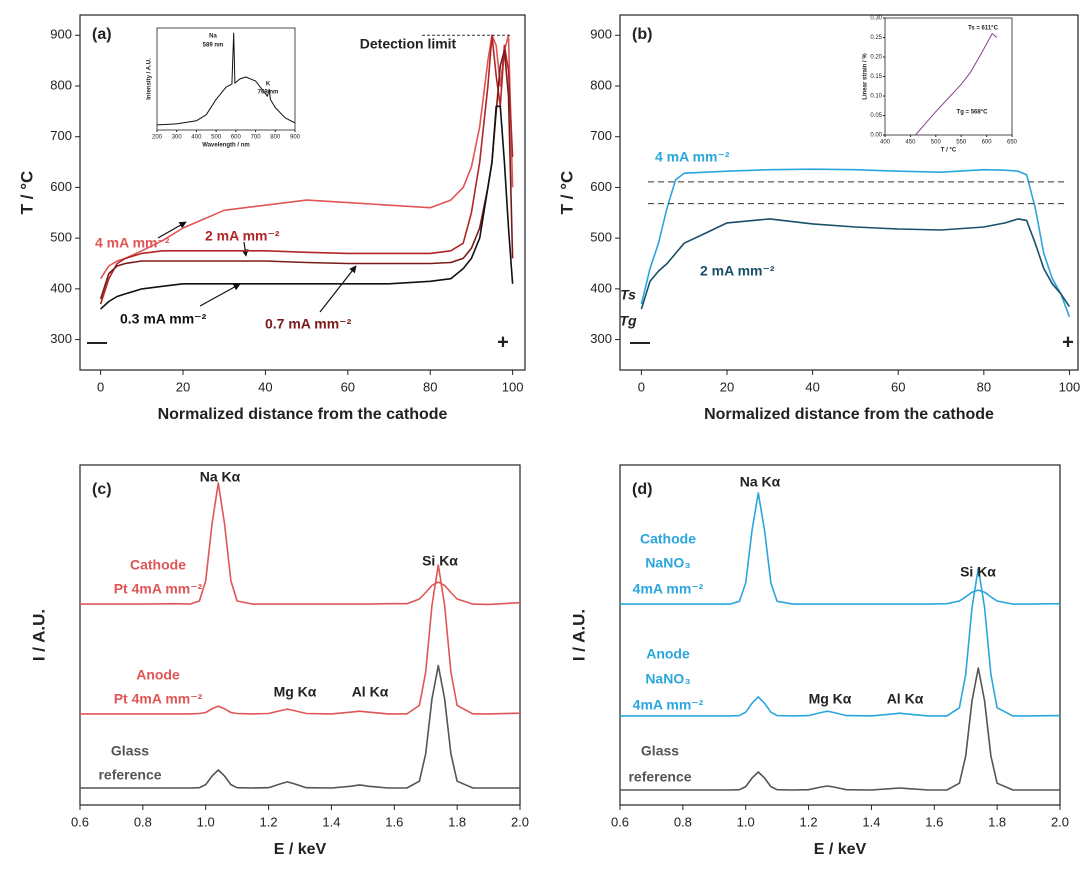 This screenshot has width=1080, height=877. Describe the element at coordinates (910, 143) in the screenshot. I see `x-tick-label: 450` at that location.